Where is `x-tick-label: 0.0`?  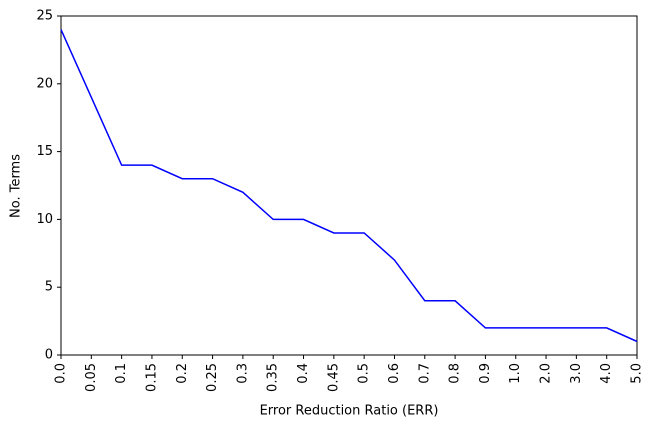
x-tick-label: 0.0 is located at coordinates (61, 373).